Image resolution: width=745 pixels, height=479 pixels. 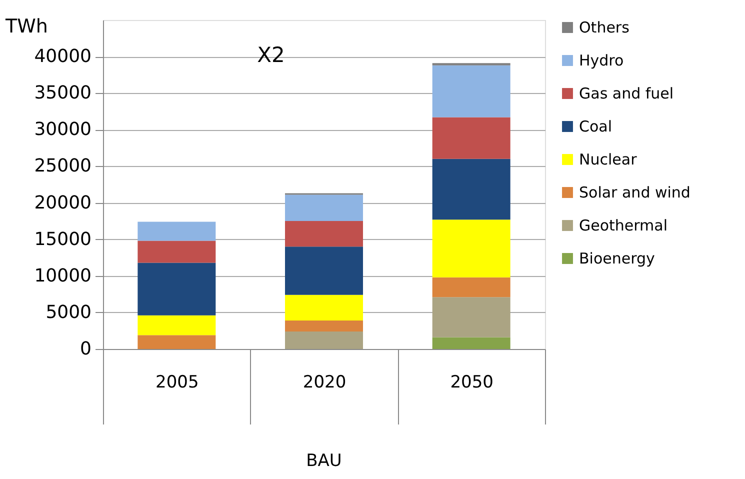 I want to click on y-tick-label: 30000, so click(x=63, y=129).